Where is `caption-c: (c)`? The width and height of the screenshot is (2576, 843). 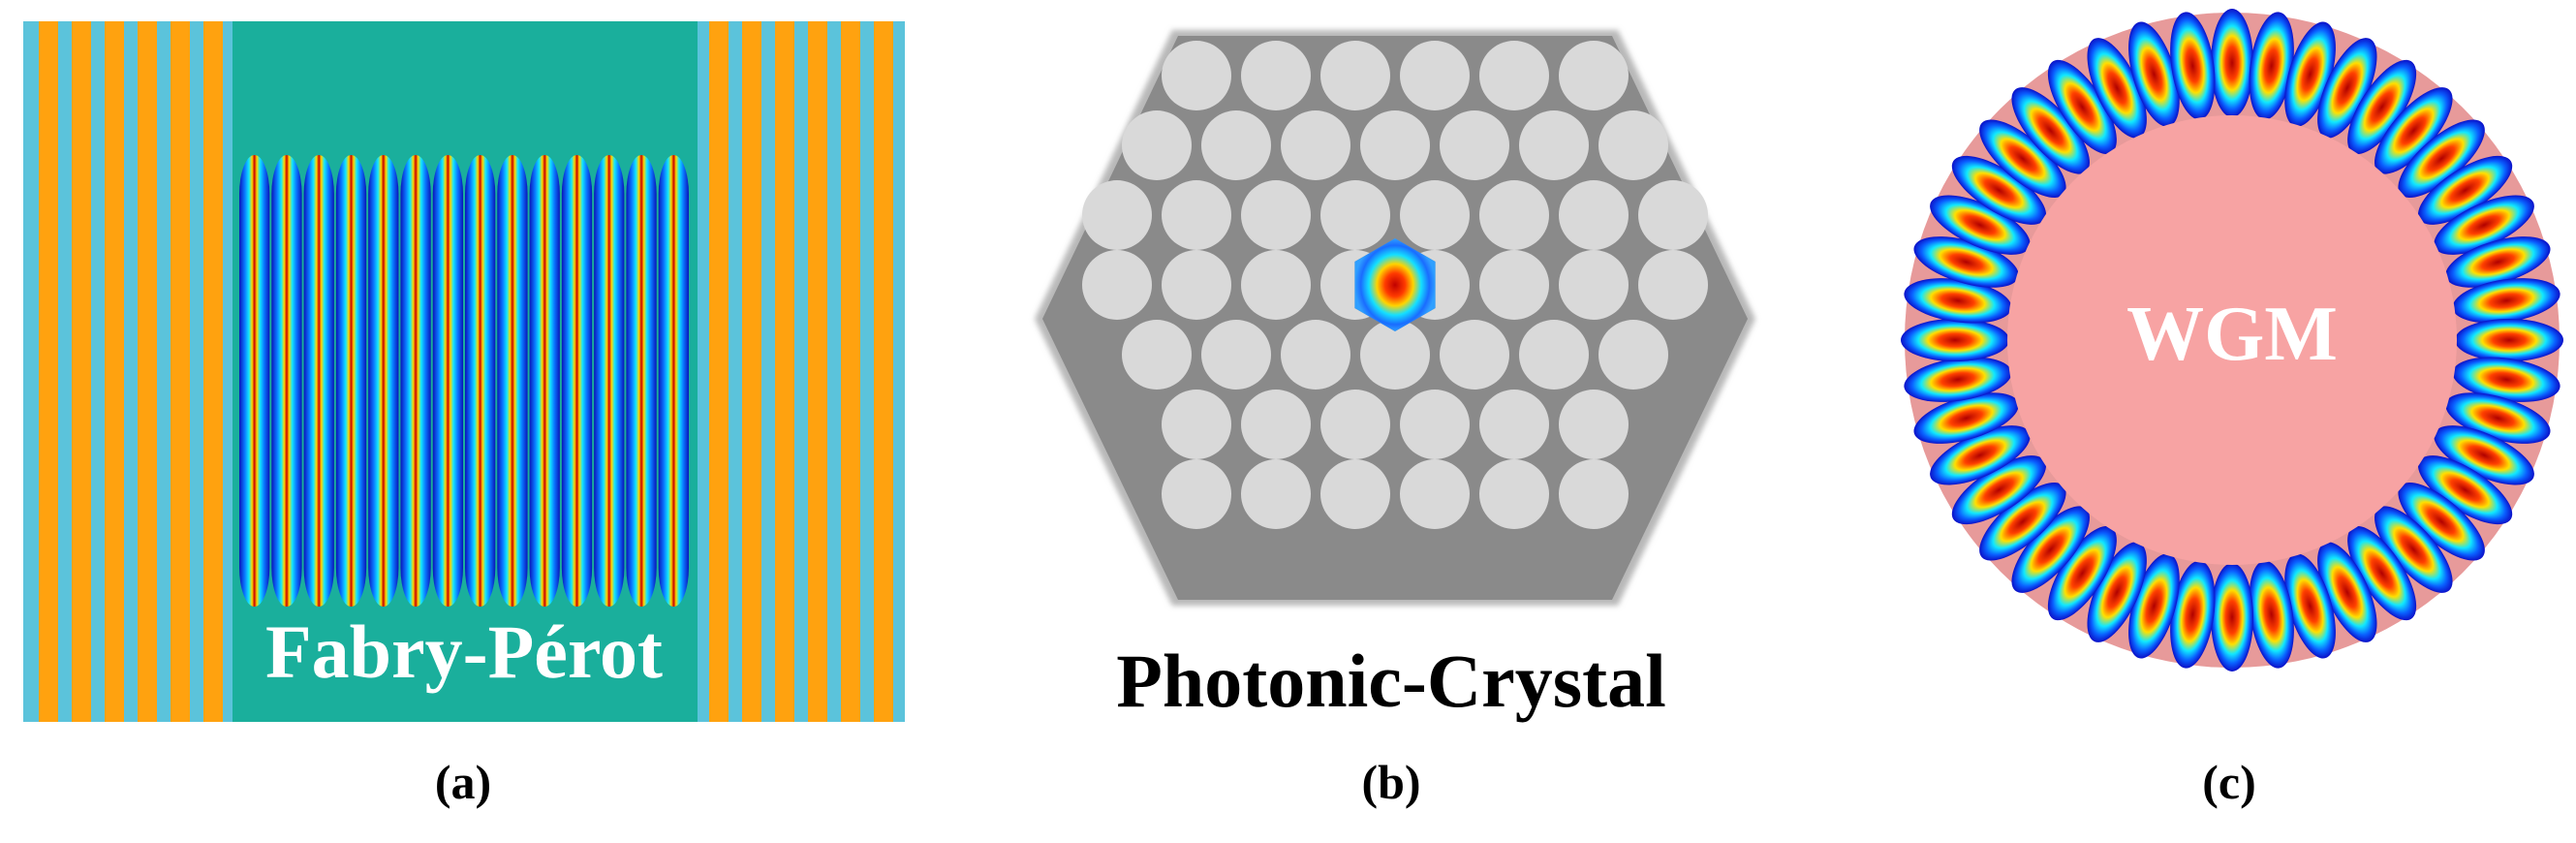
caption-c: (c) is located at coordinates (2229, 782).